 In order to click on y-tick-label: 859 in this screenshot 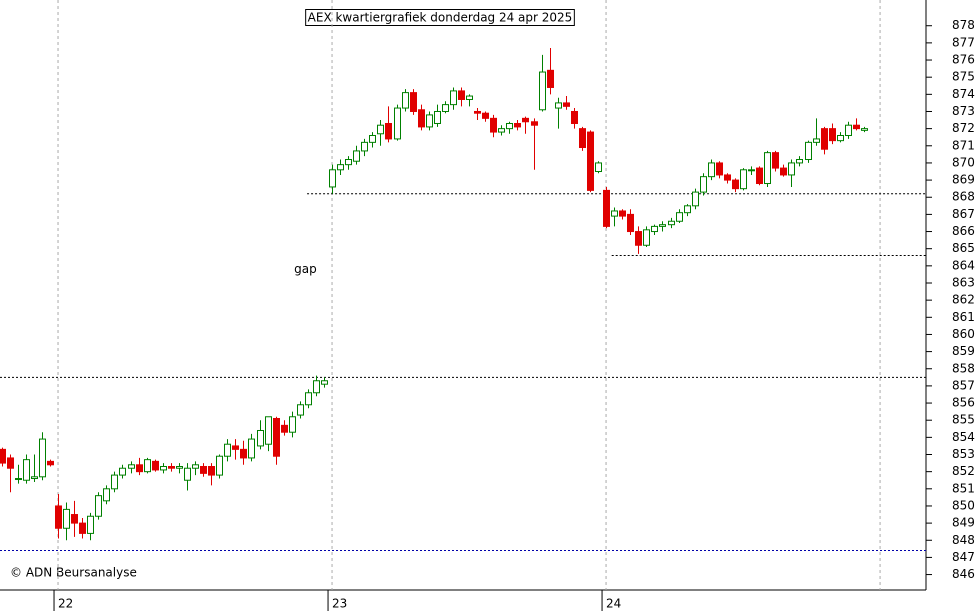, I will do `click(963, 351)`.